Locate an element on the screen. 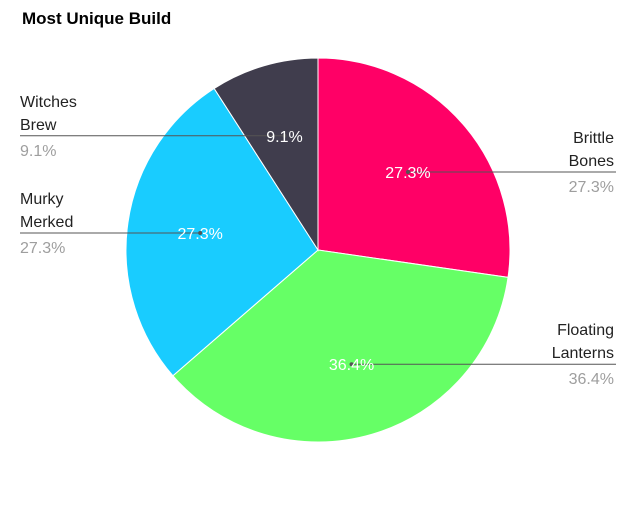  slice-pct-inner-0: 27.3% is located at coordinates (407, 173).